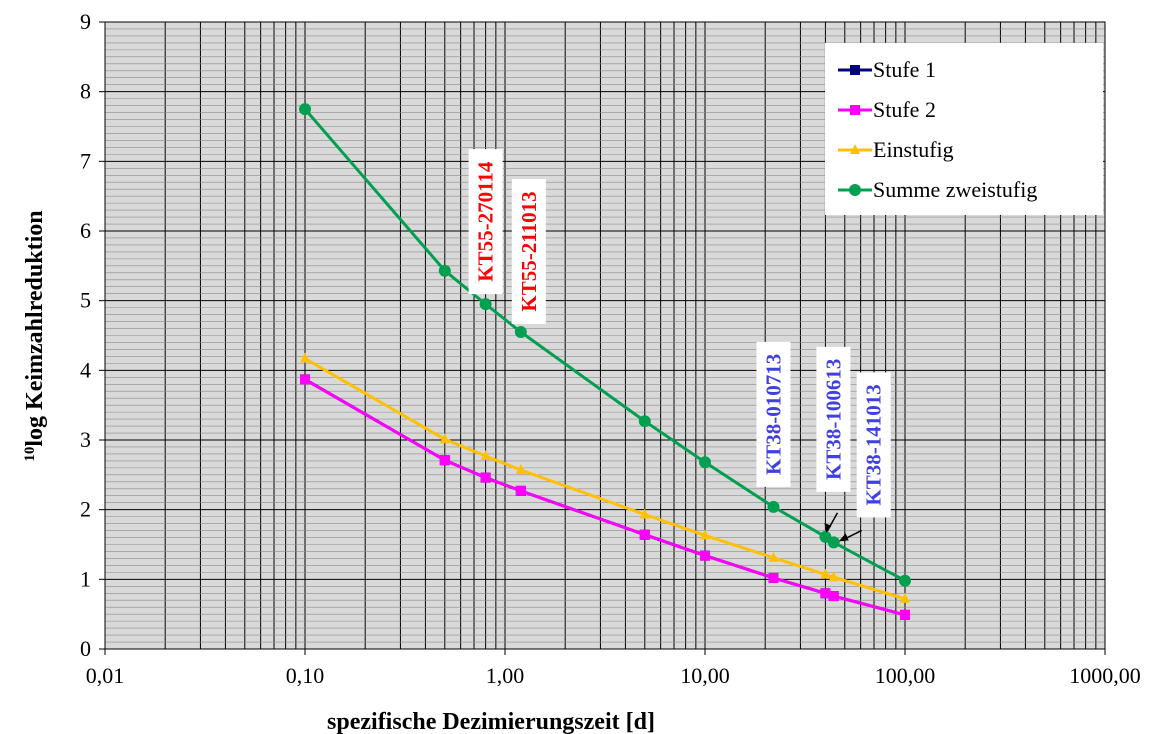 This screenshot has width=1158, height=734. I want to click on annotation-label: KT38-100613, so click(833, 419).